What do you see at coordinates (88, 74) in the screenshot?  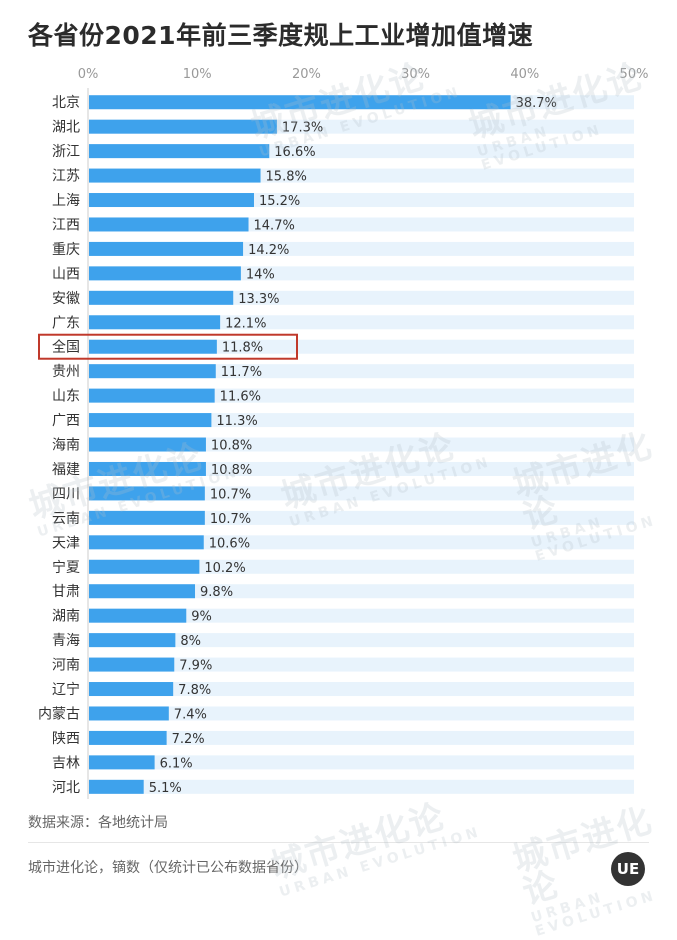 I see `x-tick-label: 0%` at bounding box center [88, 74].